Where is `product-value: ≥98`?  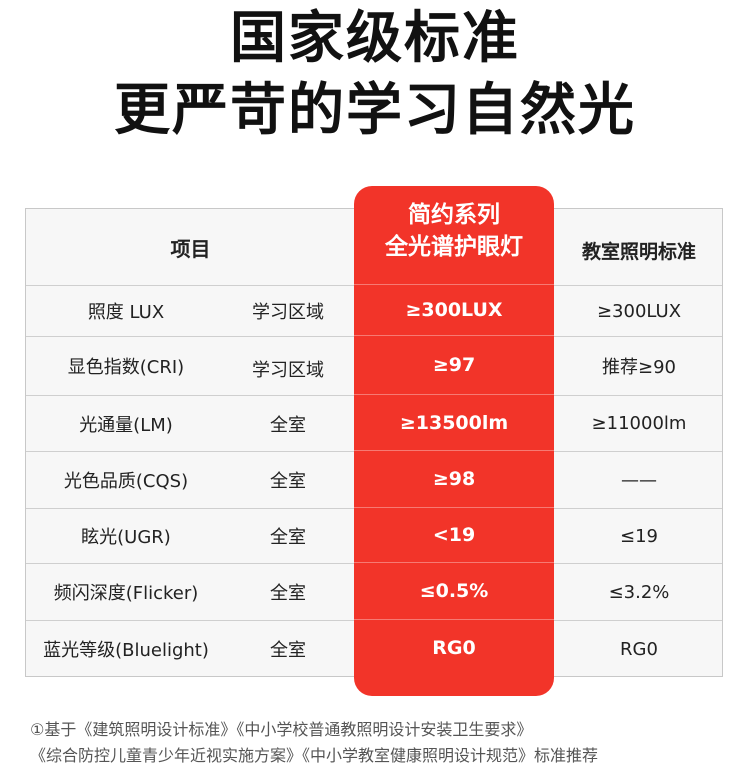
product-value: ≥98 is located at coordinates (454, 479).